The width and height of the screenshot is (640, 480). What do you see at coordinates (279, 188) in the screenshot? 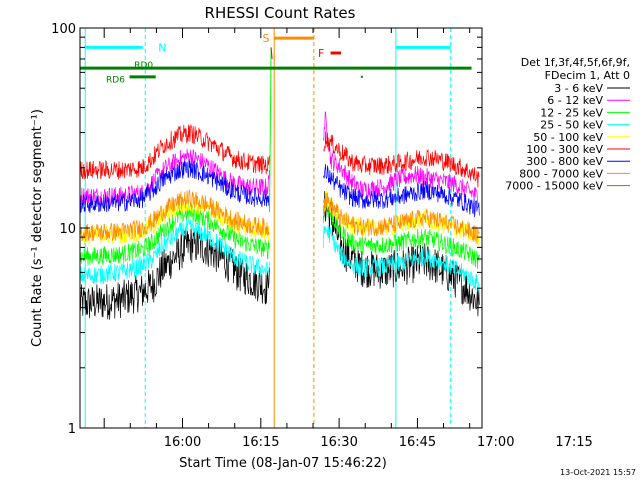
I see `series-300_800keV-curve` at bounding box center [279, 188].